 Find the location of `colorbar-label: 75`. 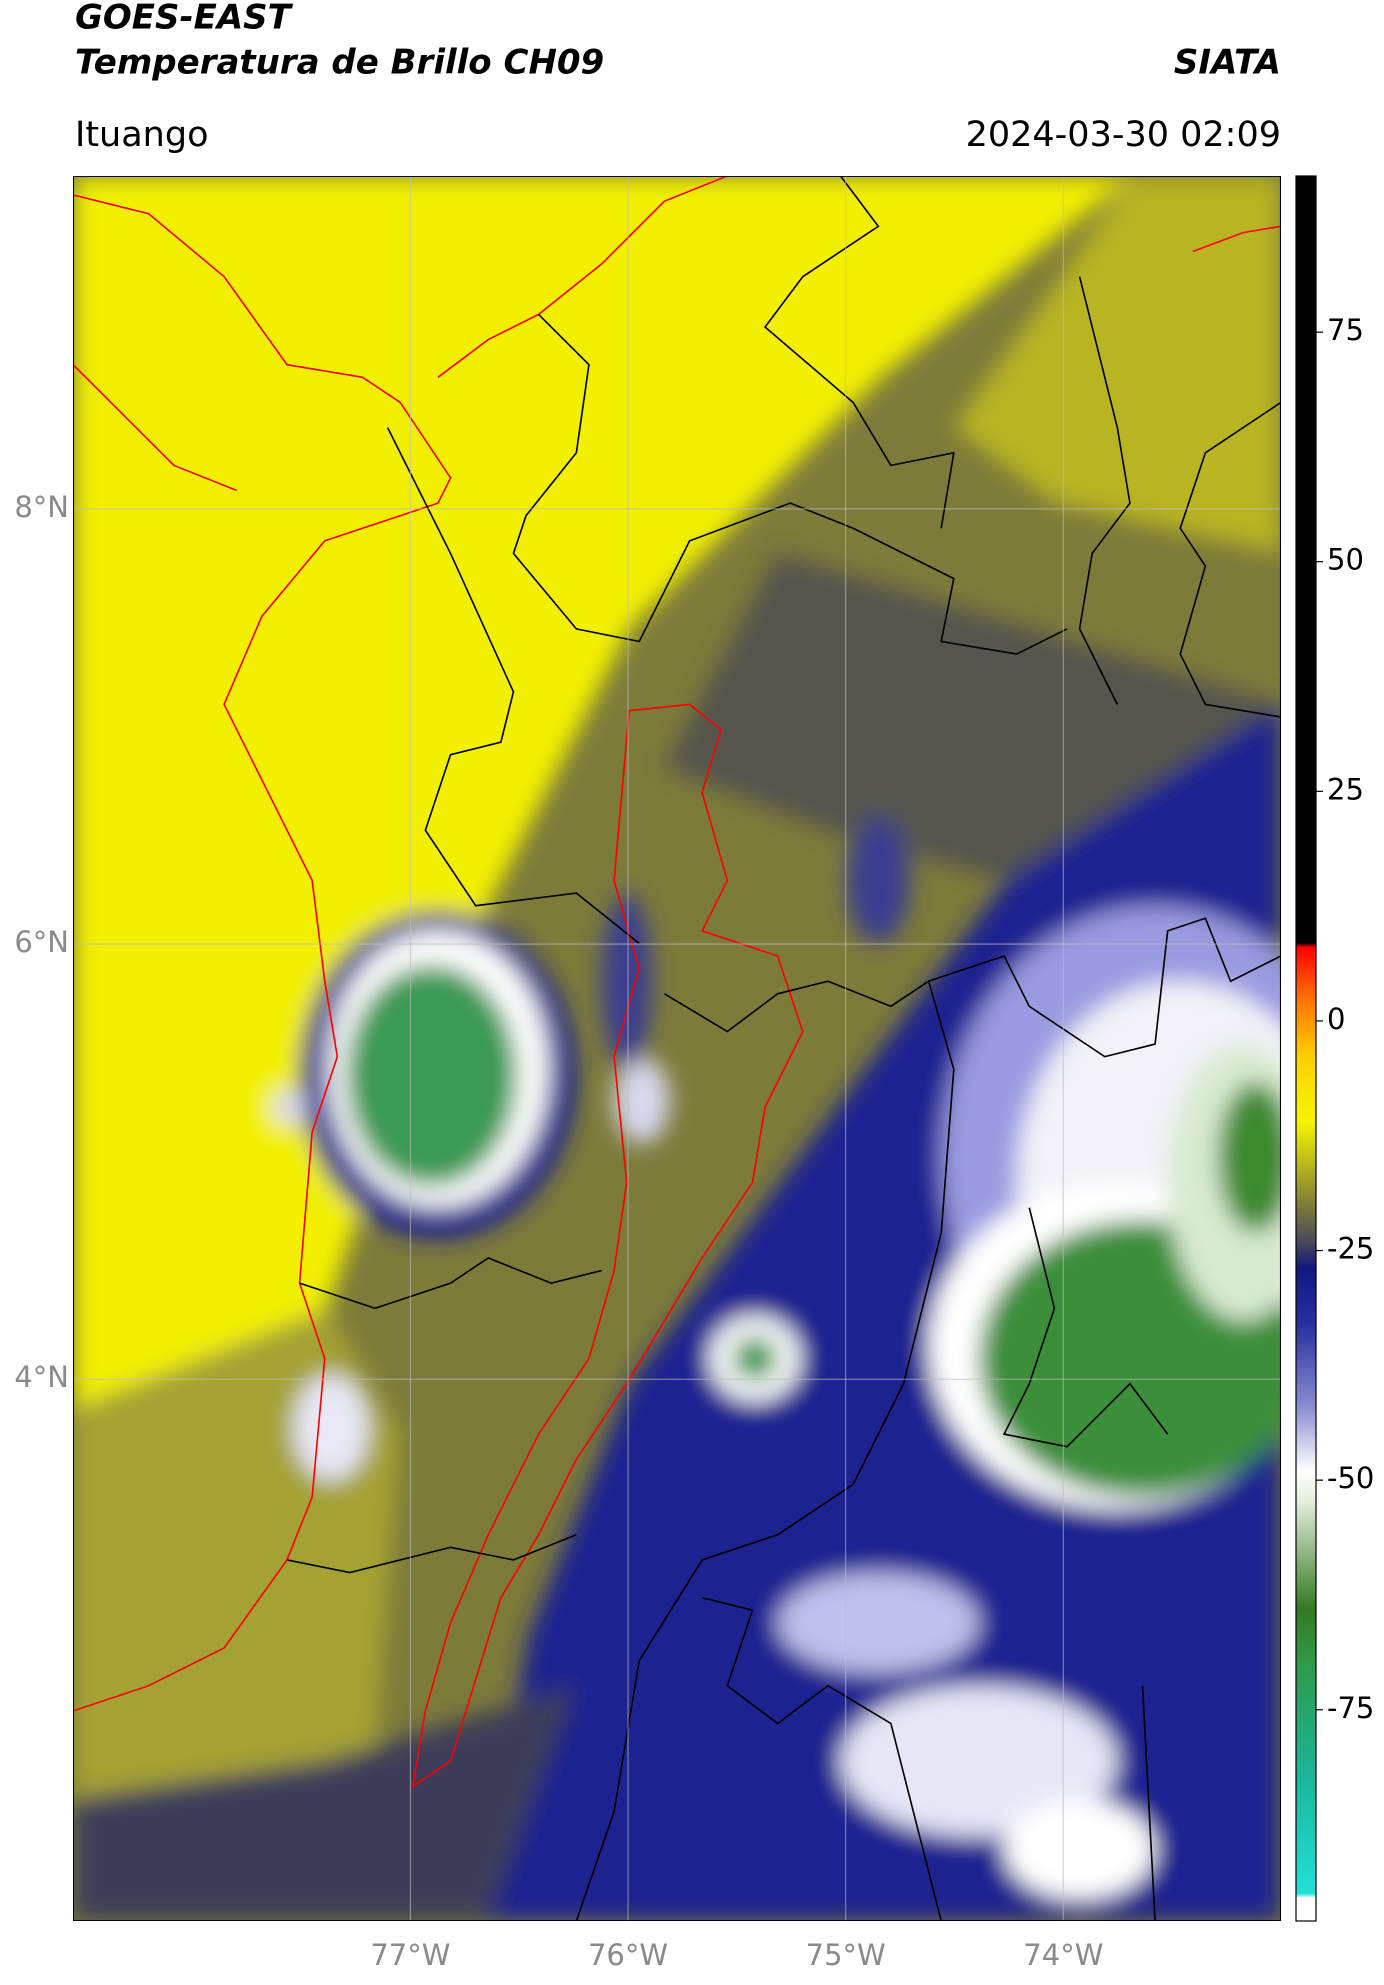

colorbar-label: 75 is located at coordinates (1345, 330).